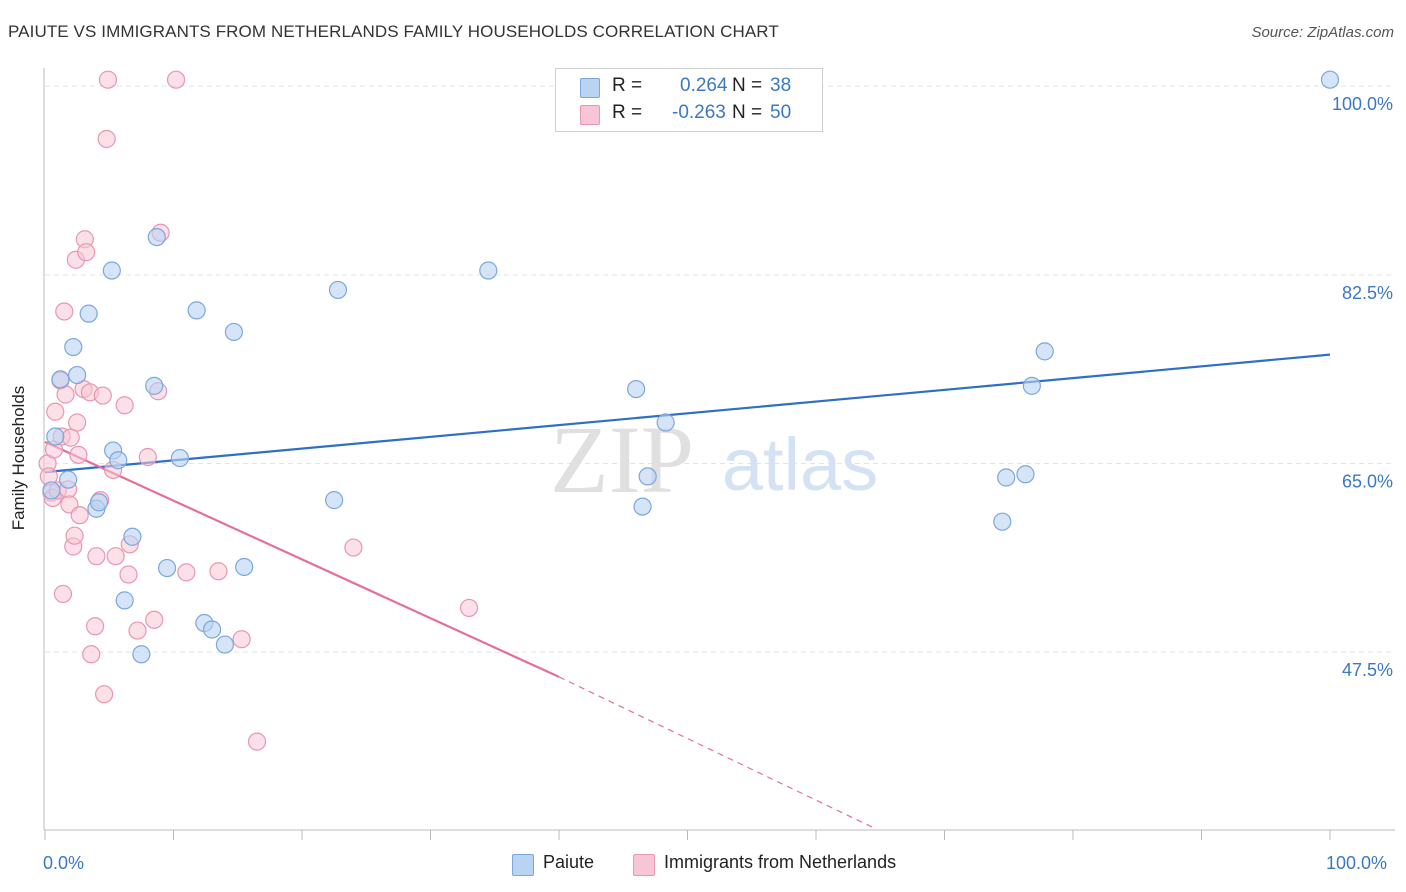  Describe the element at coordinates (569, 862) in the screenshot. I see `legend-paiute-label: Paiute` at that location.